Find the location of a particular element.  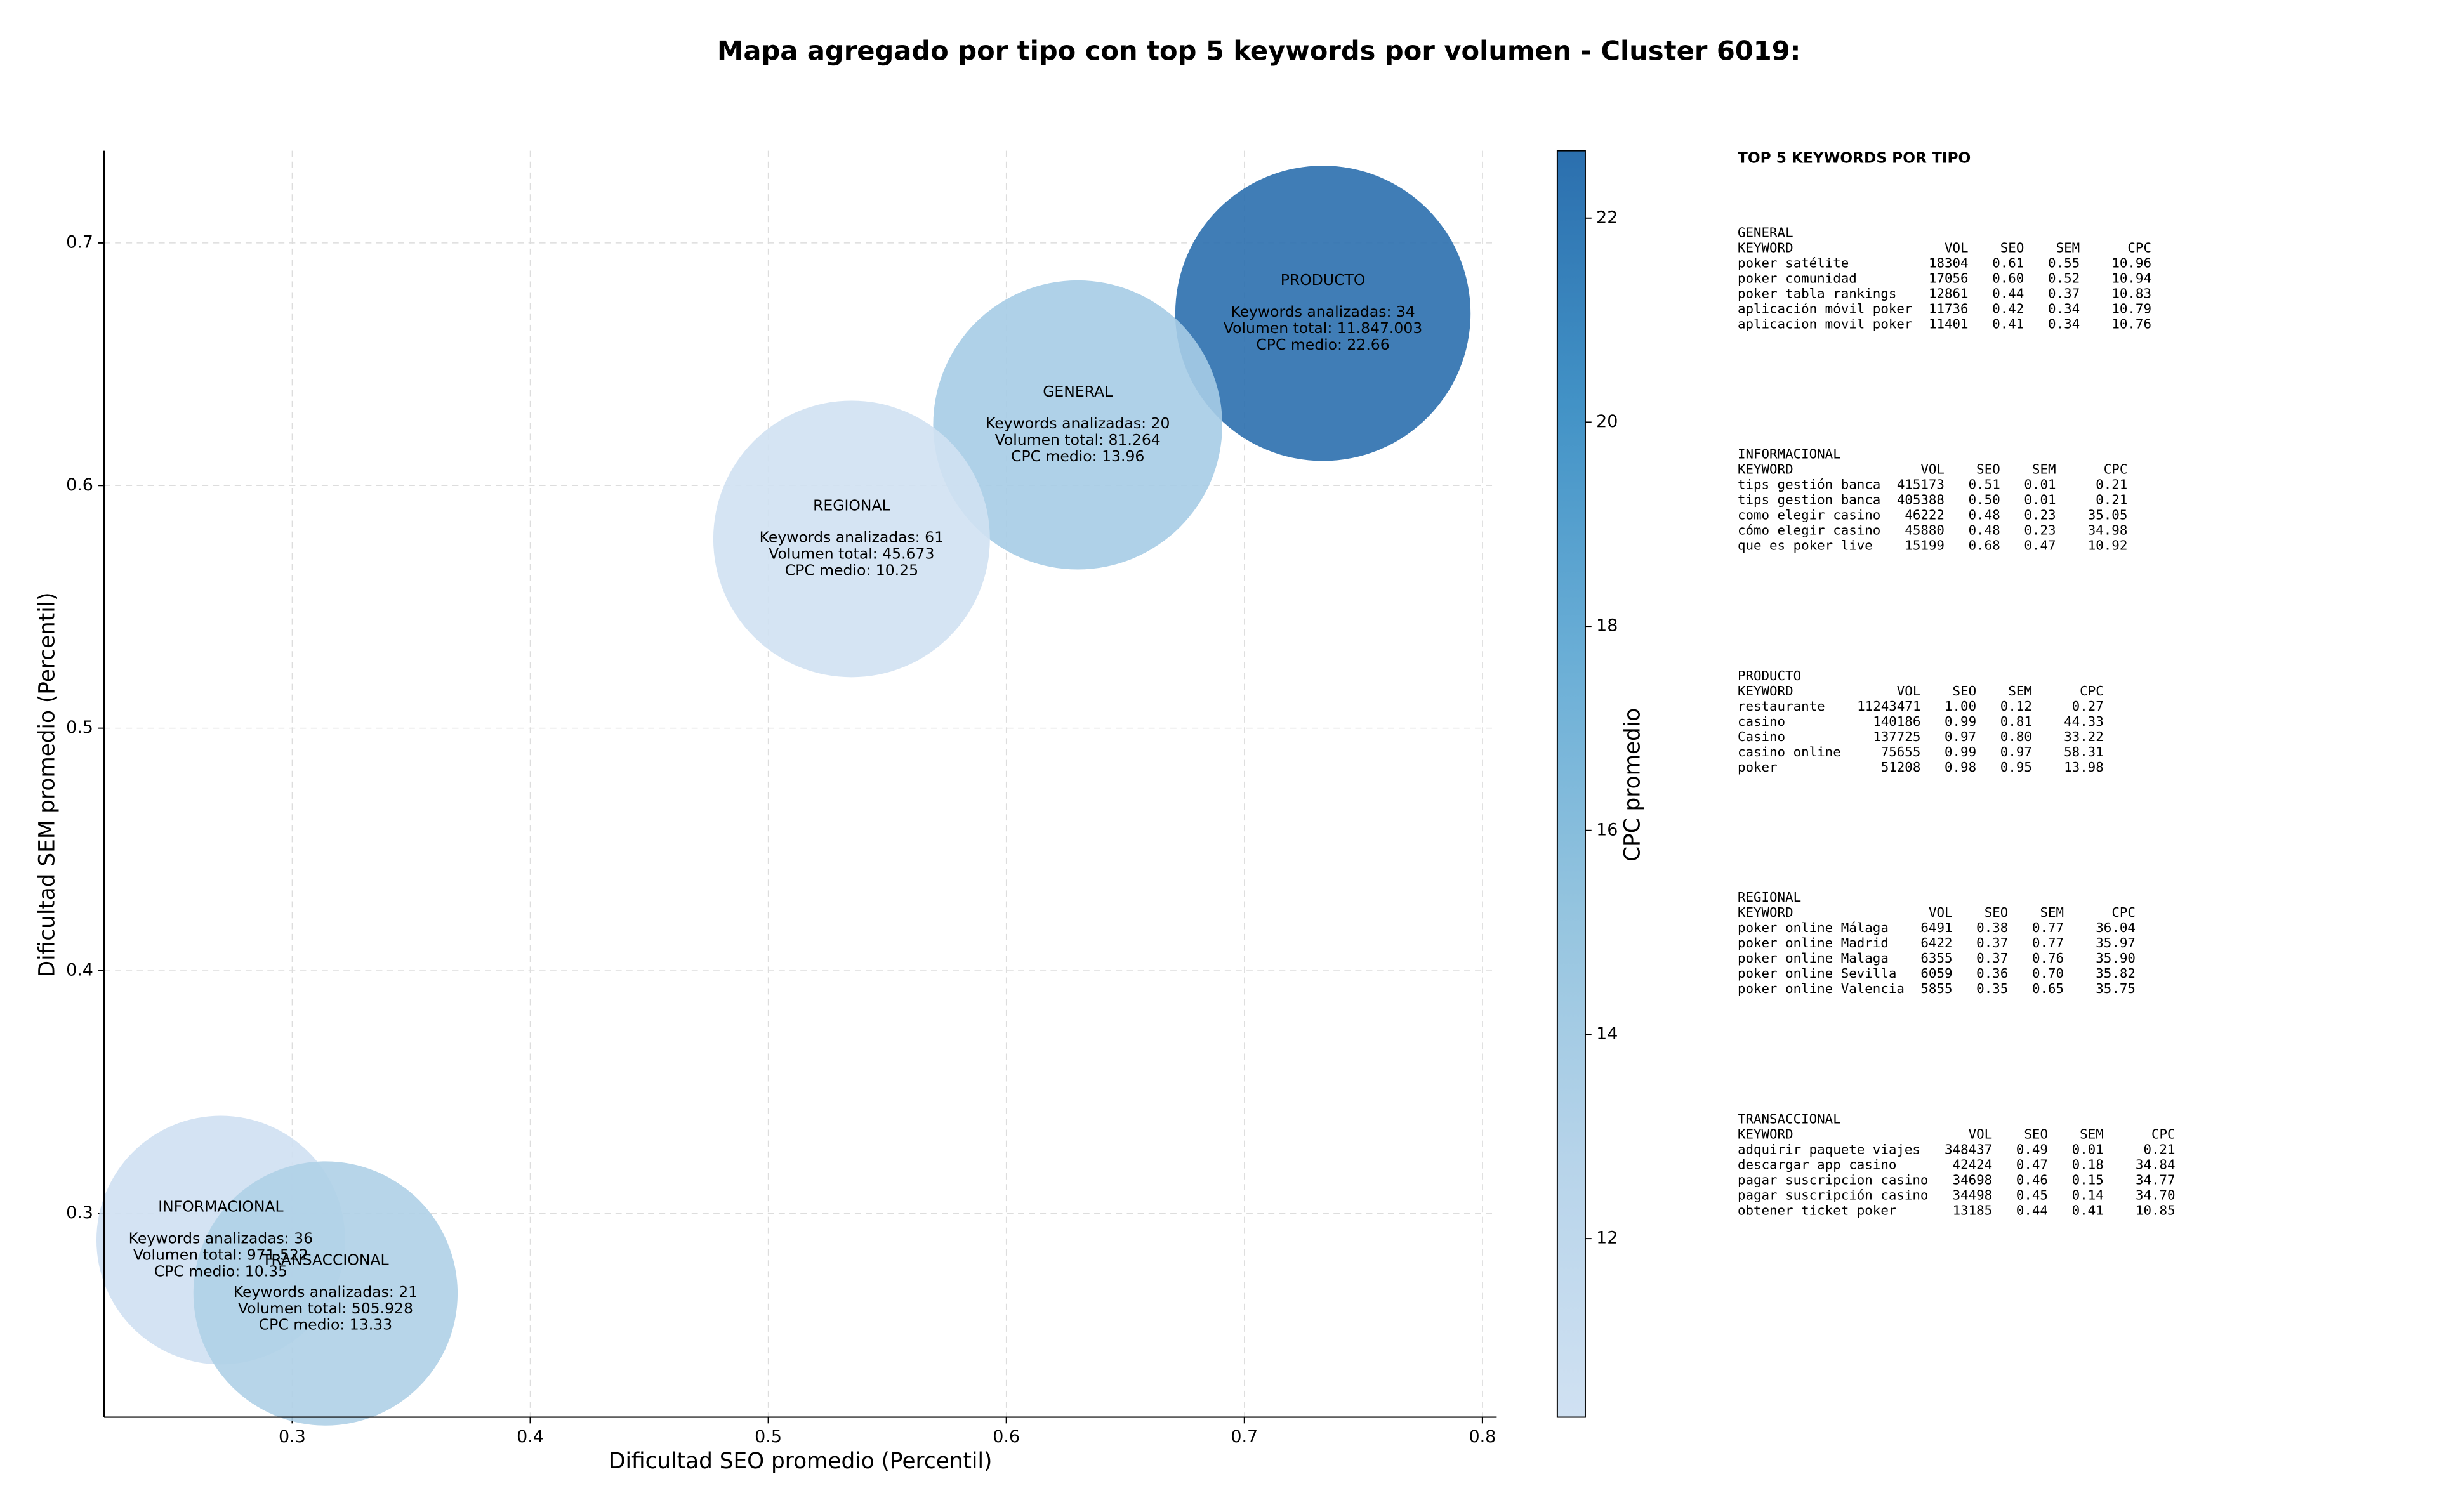

table-cell: 0.51 is located at coordinates (1984, 485).